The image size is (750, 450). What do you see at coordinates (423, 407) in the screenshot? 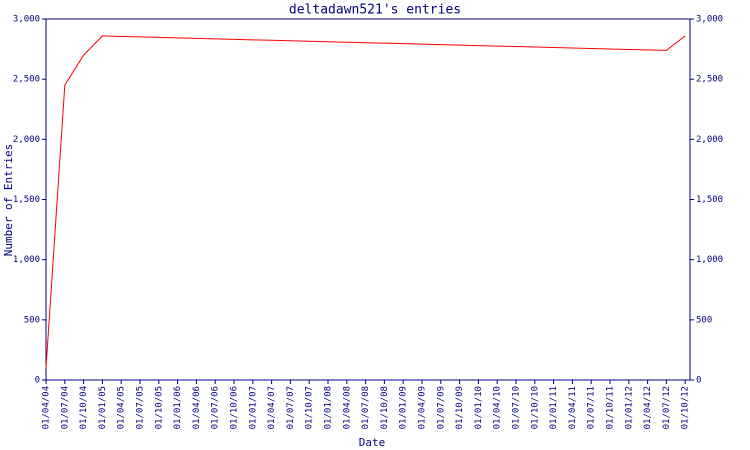
I see `x-tick-label: 01/04/09` at bounding box center [423, 407].